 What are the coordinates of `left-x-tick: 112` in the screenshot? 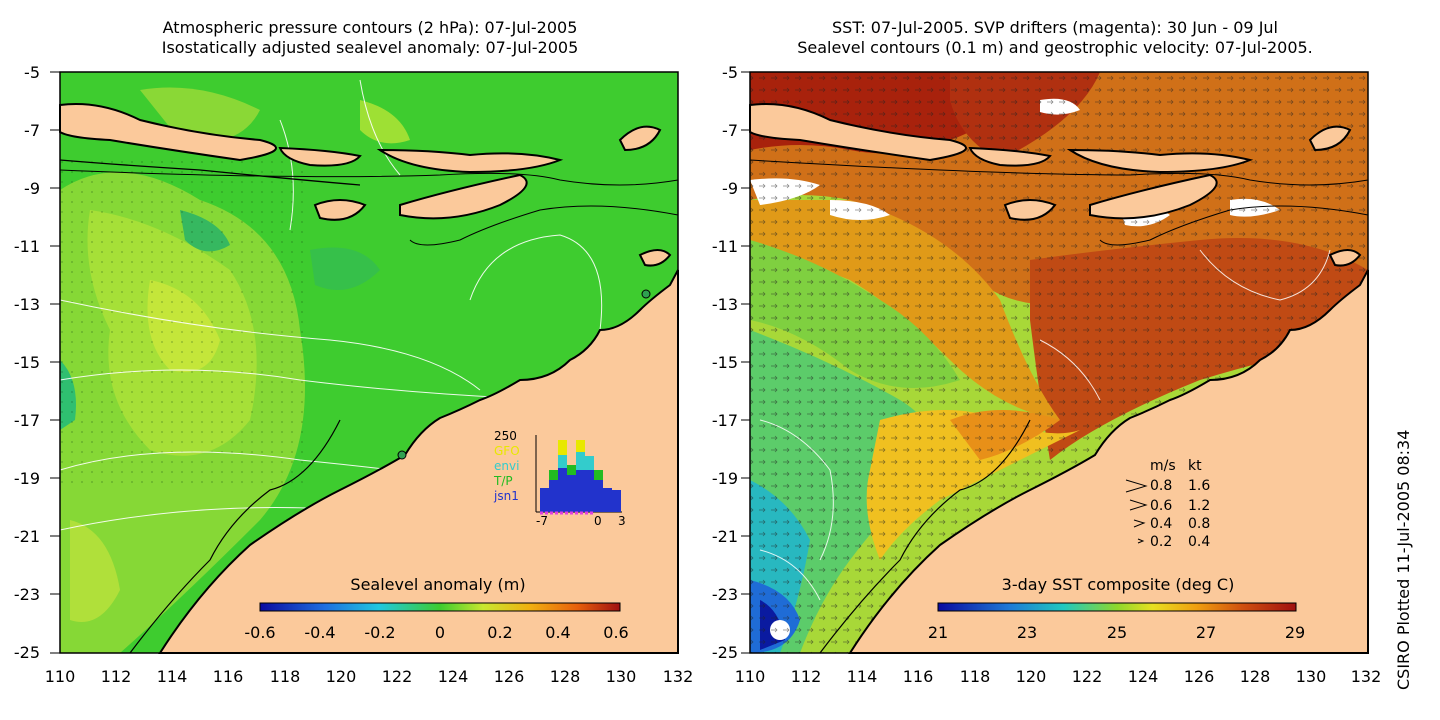 It's located at (116, 676).